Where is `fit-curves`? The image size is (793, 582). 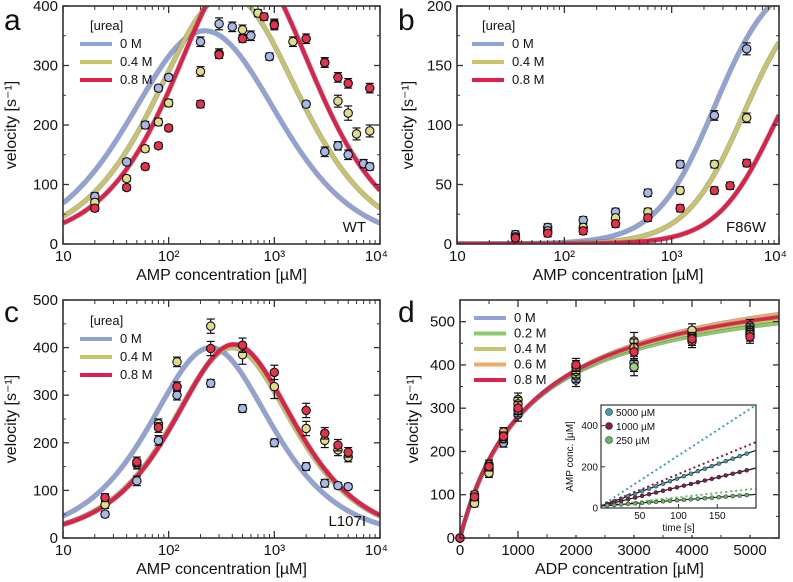 fit-curves is located at coordinates (221, 434).